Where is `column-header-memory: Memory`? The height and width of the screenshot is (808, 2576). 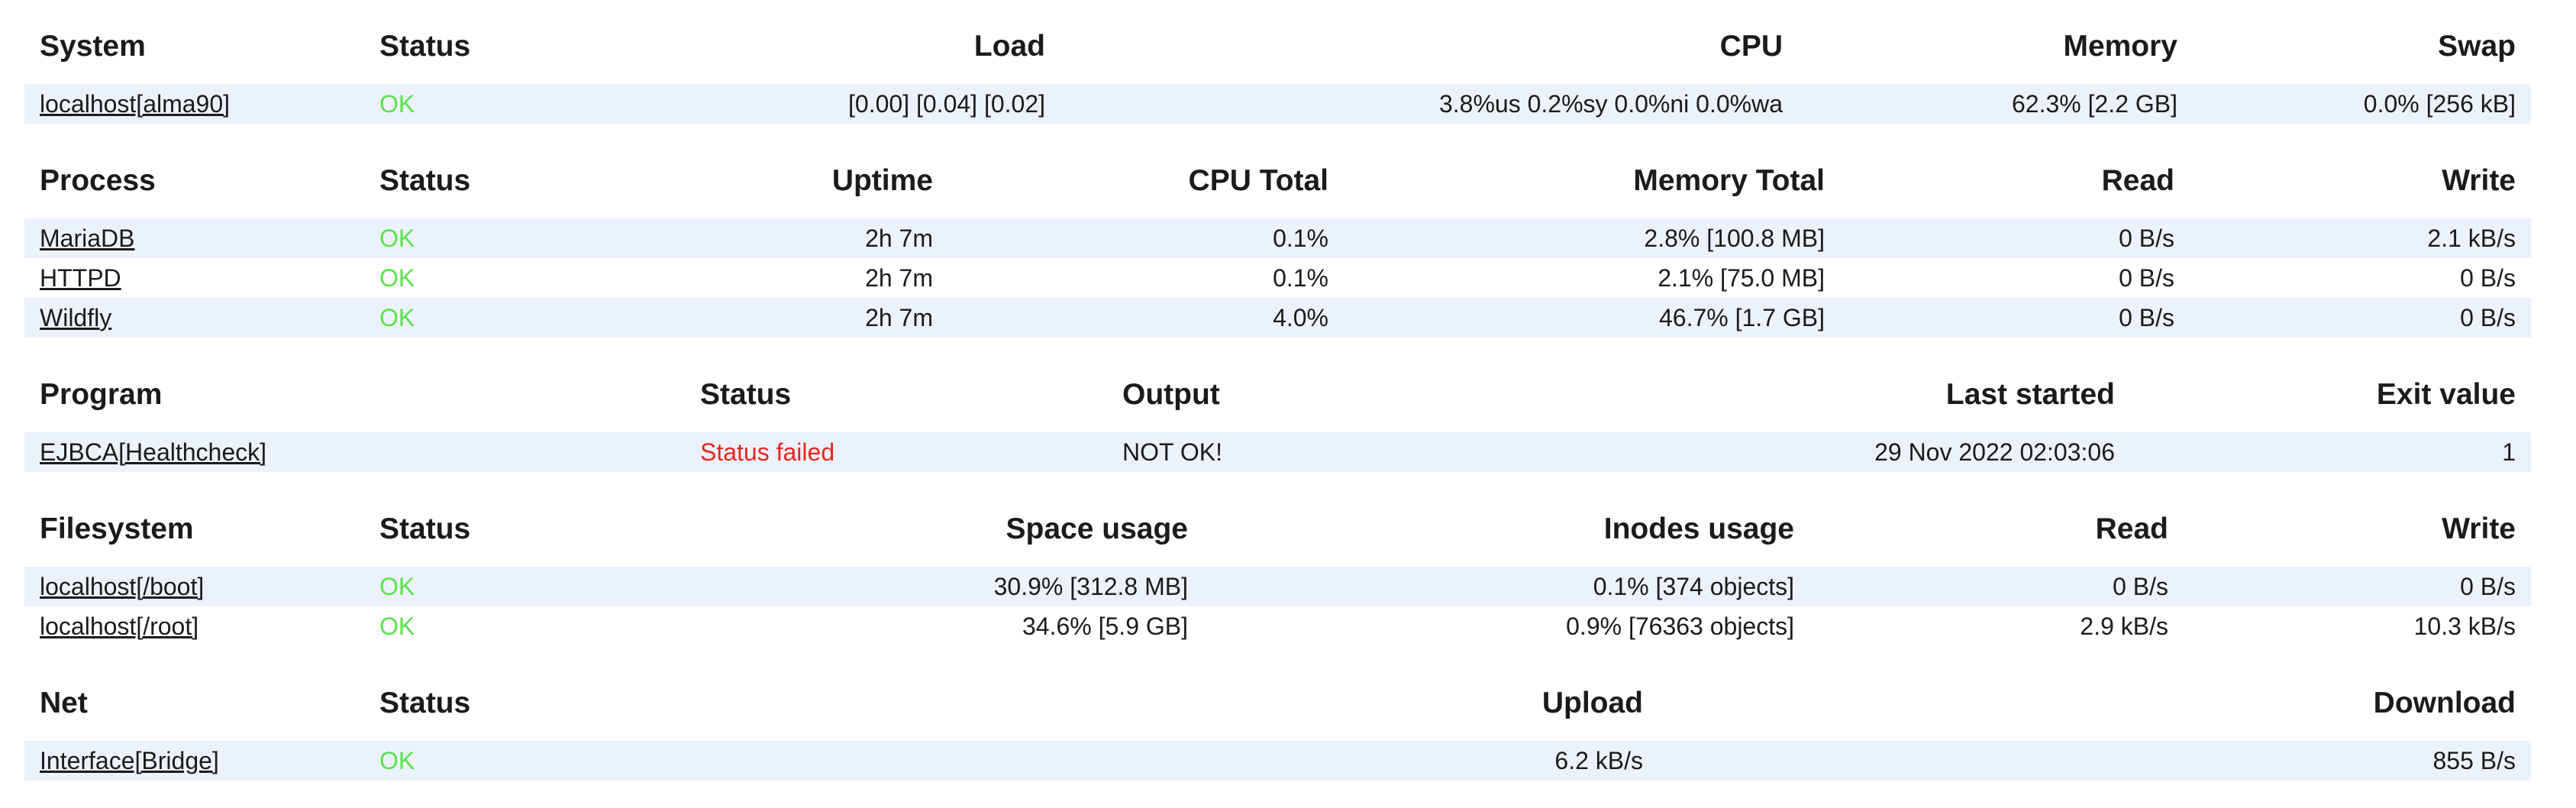
column-header-memory: Memory is located at coordinates (2120, 46).